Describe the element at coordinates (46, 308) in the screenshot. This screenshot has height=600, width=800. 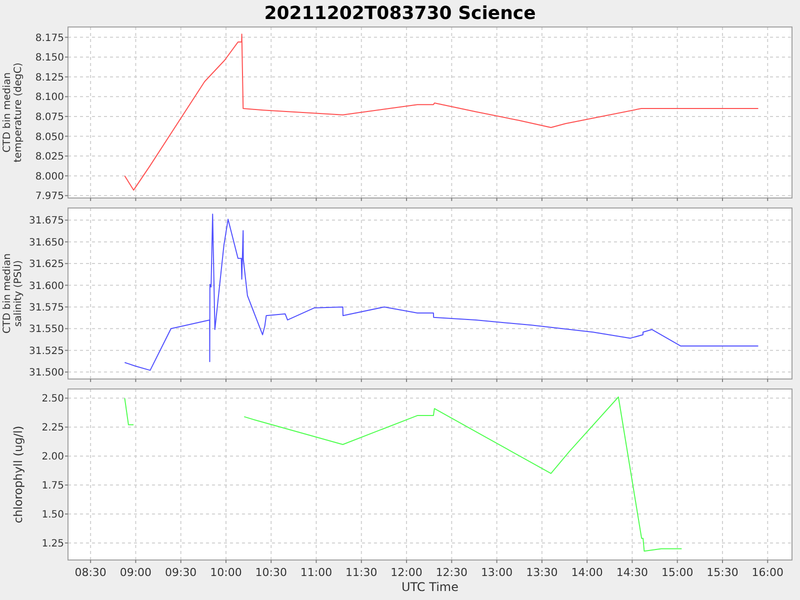
I see `y-tick-label: 31.575` at that location.